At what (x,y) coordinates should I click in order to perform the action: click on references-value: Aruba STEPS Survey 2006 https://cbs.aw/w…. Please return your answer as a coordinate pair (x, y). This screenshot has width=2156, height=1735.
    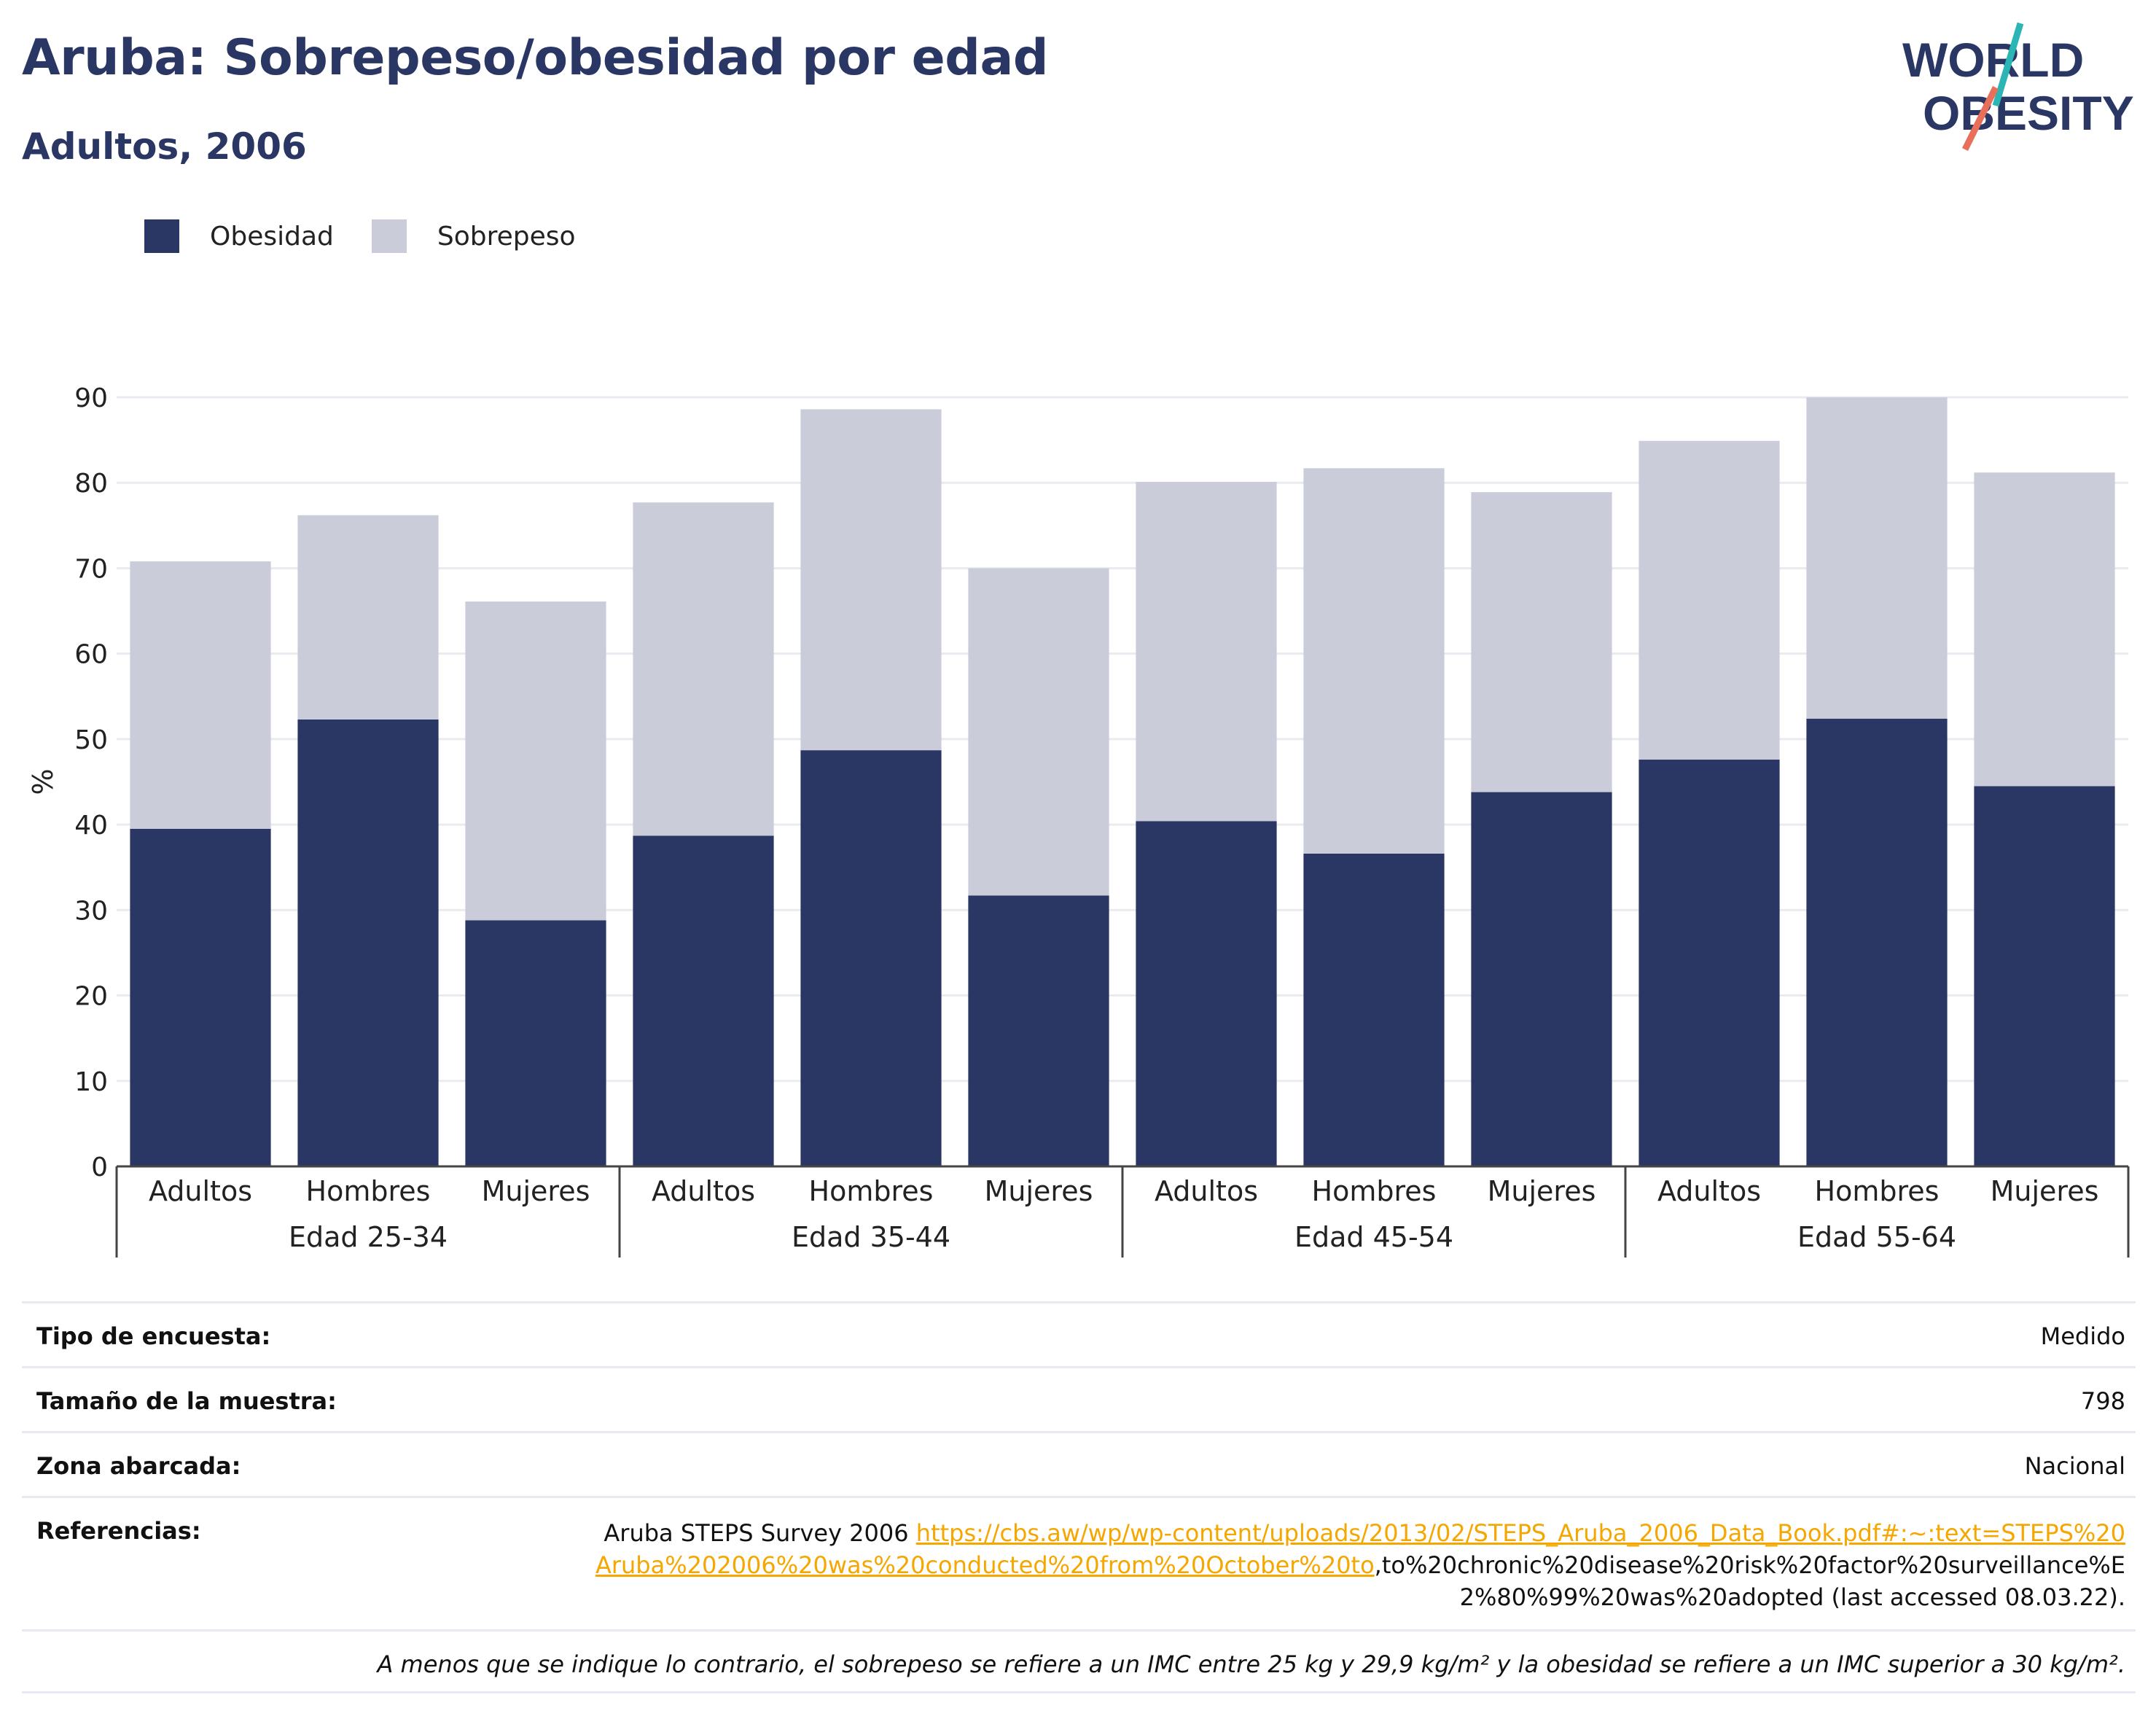
    Looking at the image, I should click on (1360, 1565).